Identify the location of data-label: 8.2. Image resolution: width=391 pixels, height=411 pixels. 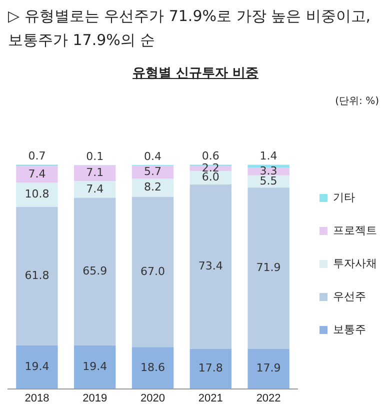
(153, 187).